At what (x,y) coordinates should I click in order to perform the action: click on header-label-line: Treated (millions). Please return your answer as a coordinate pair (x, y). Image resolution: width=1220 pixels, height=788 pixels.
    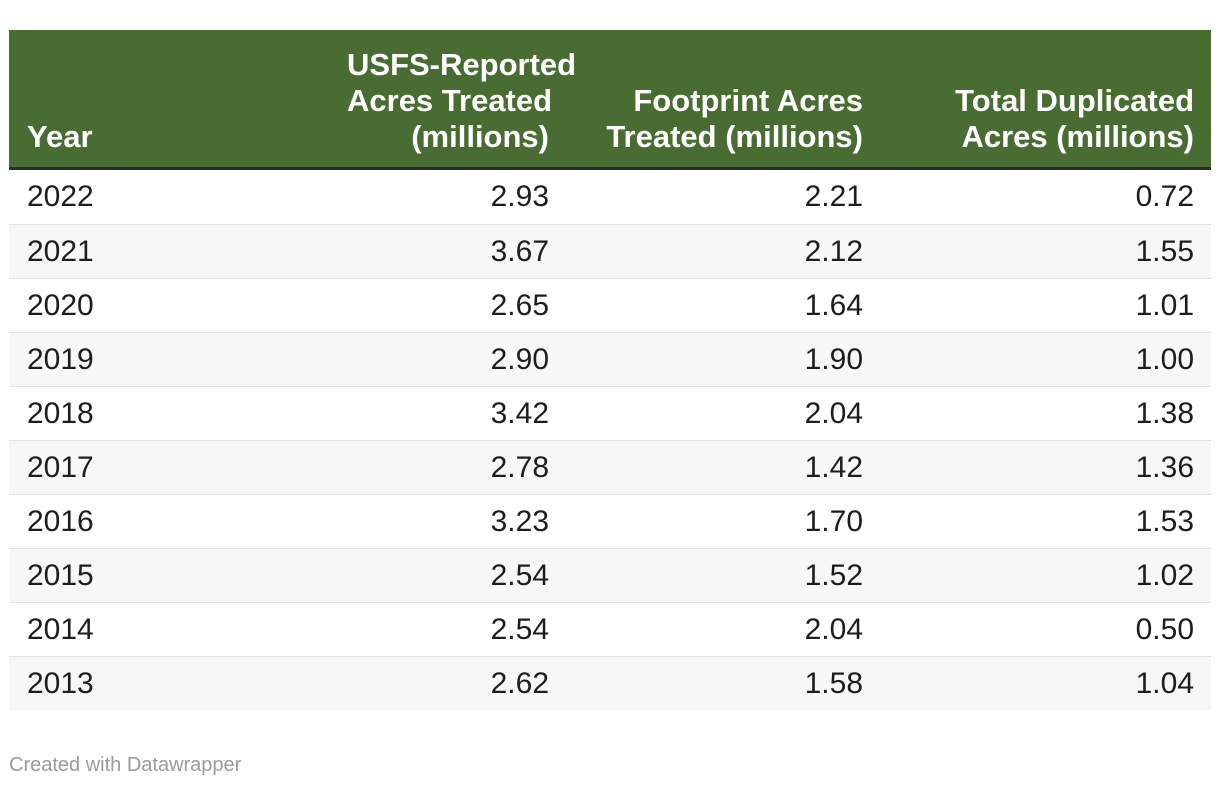
    Looking at the image, I should click on (734, 136).